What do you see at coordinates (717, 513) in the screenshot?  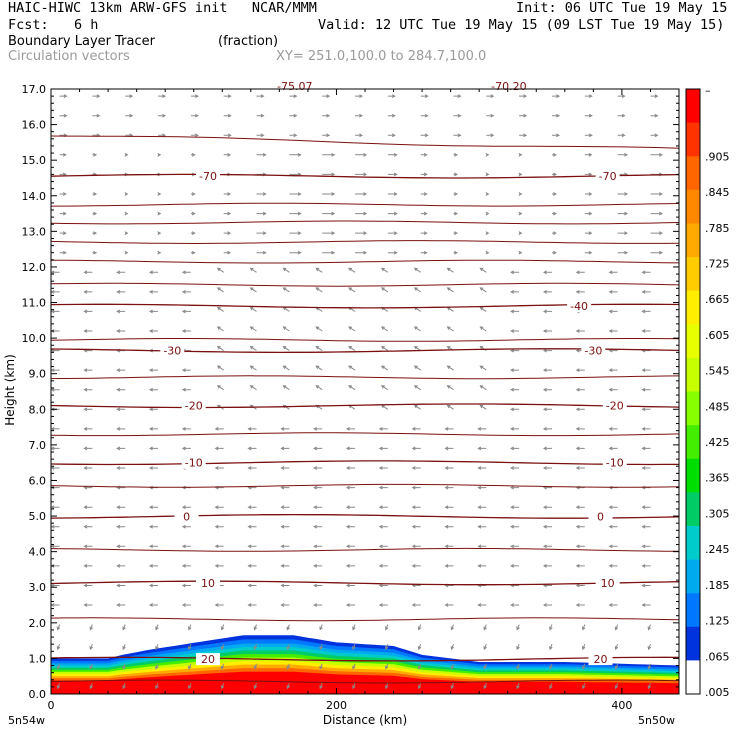 I see `colorbar-label: .305` at bounding box center [717, 513].